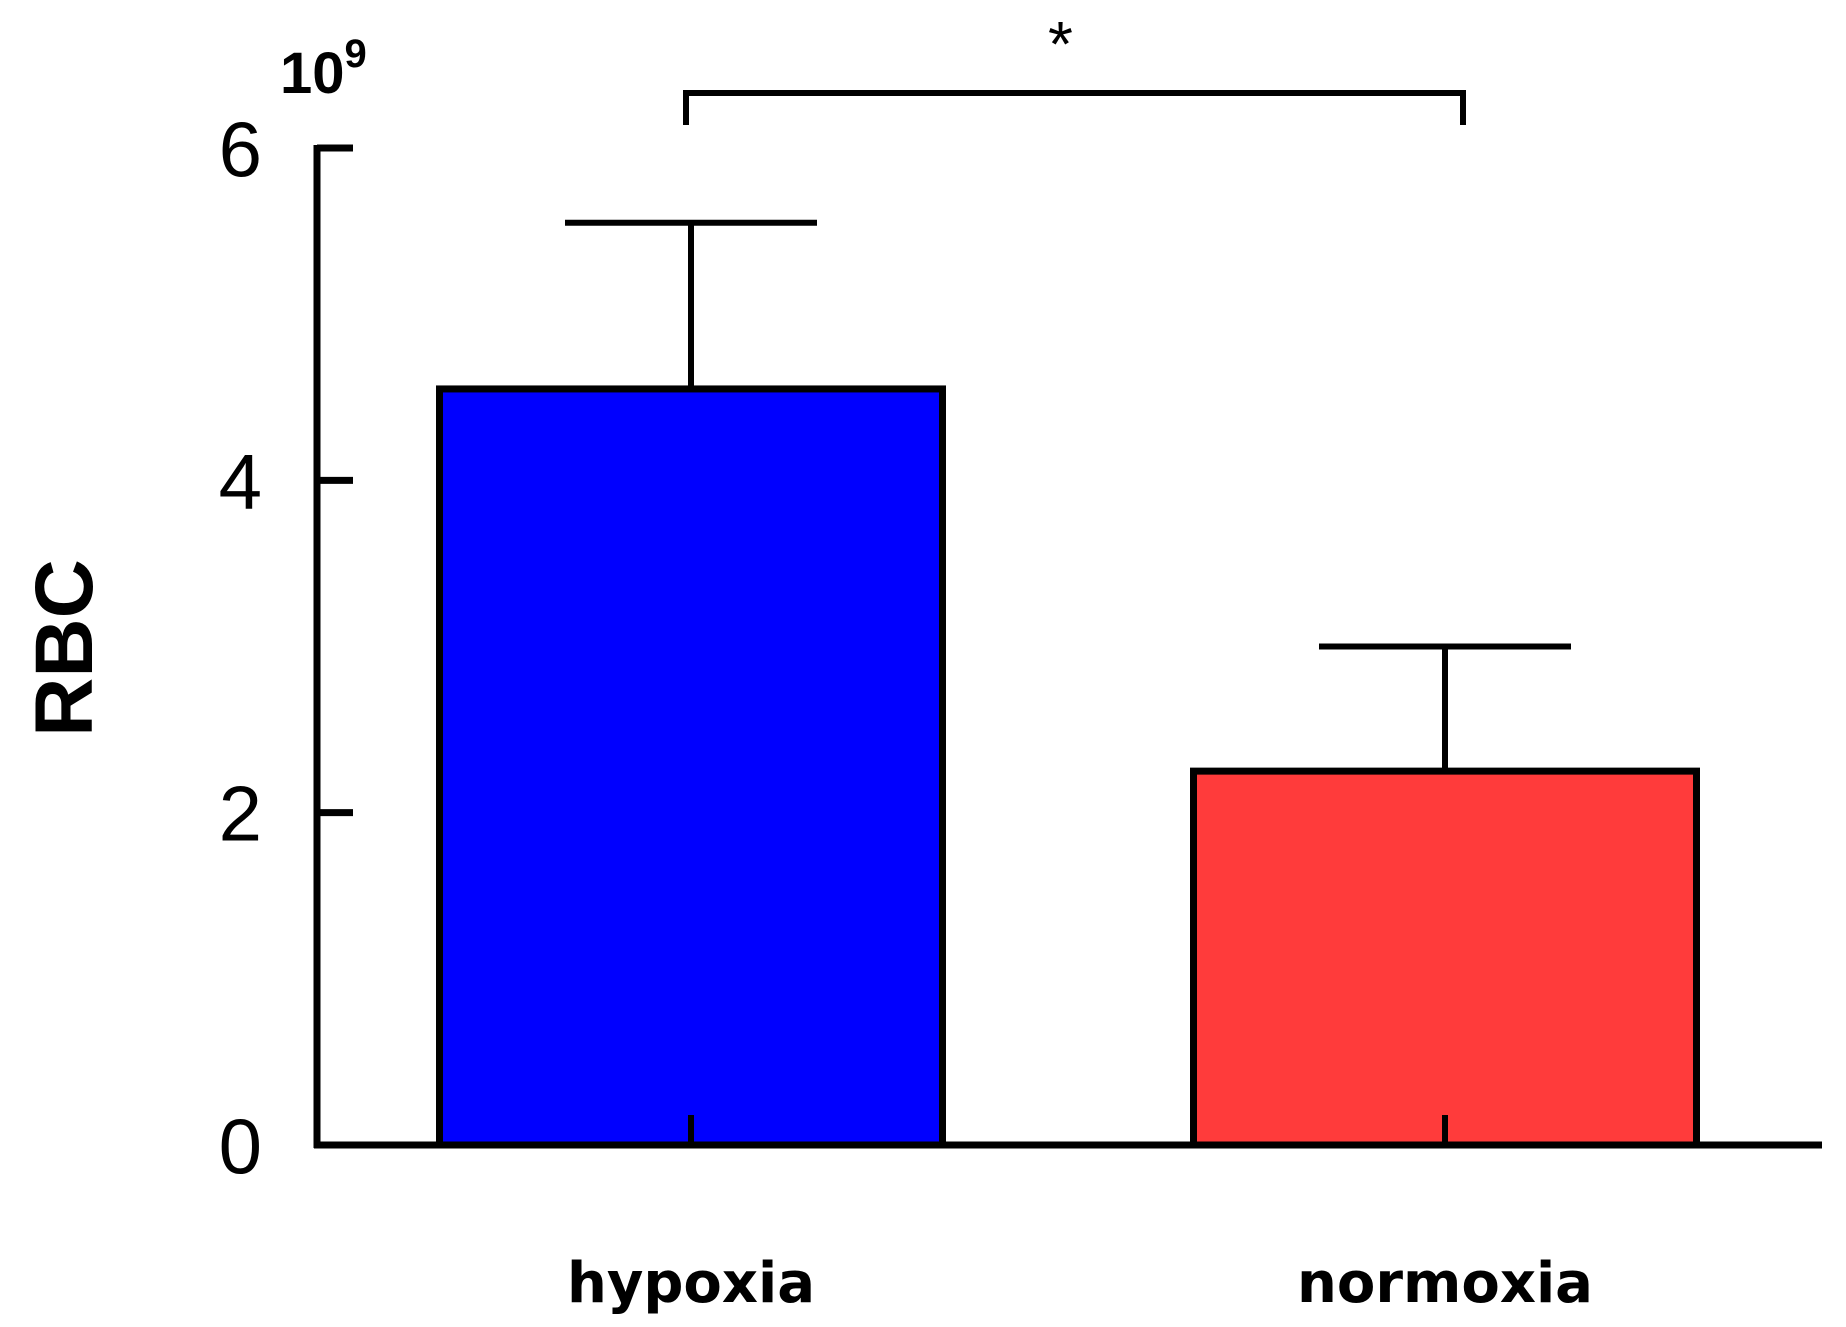  I want to click on significance-marker: *, so click(1060, 44).